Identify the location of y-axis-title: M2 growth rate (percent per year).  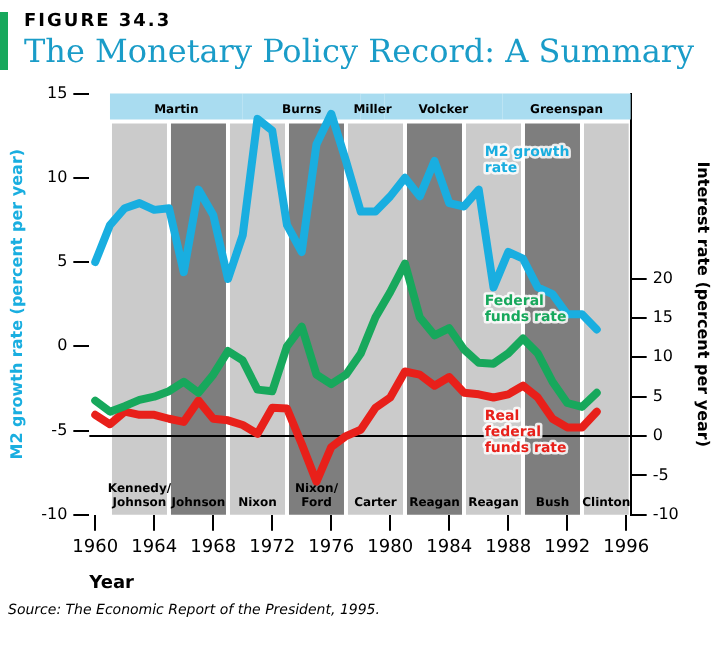
(16, 304).